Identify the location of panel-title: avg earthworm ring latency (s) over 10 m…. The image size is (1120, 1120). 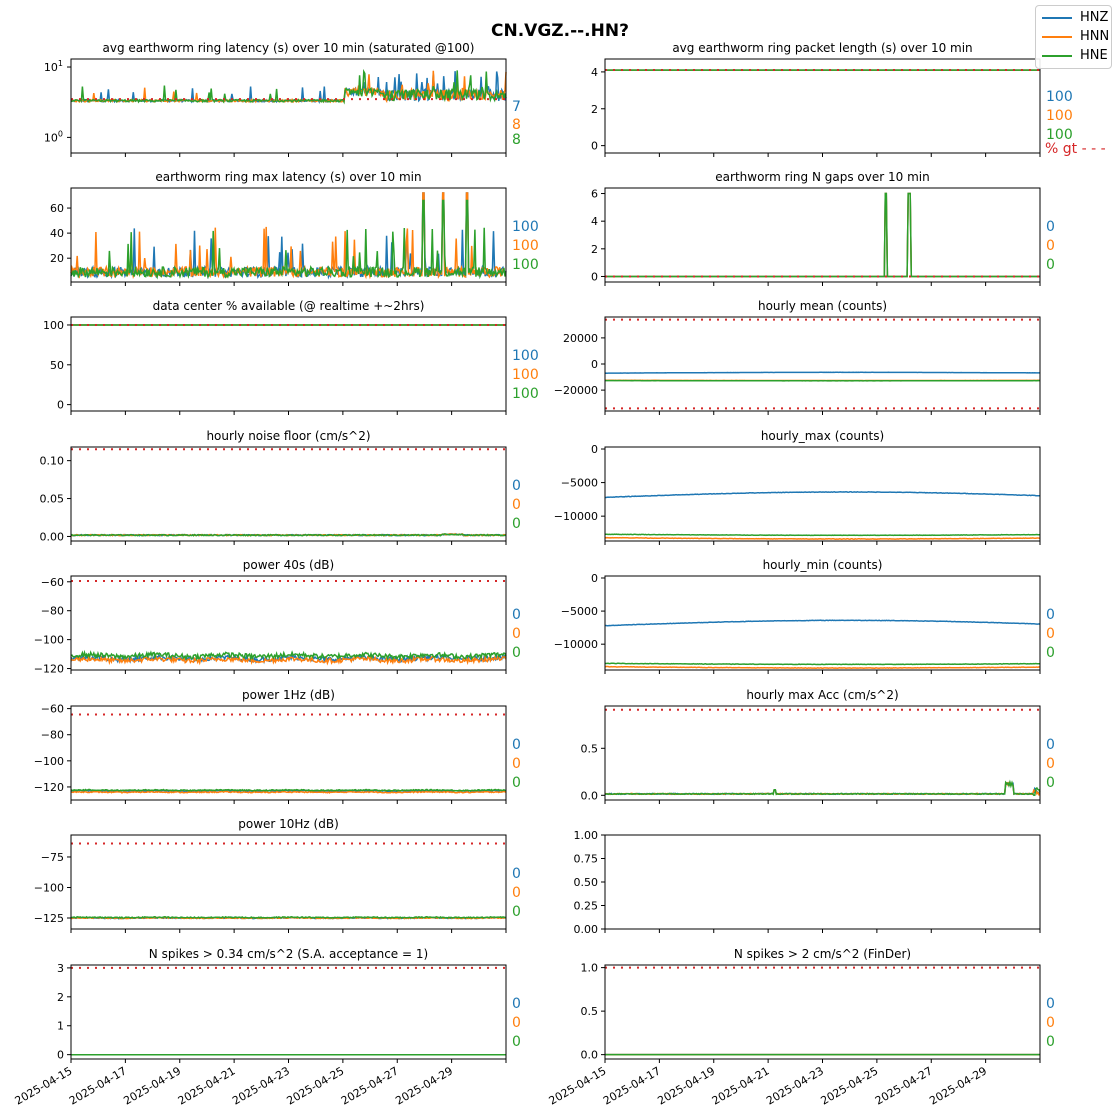
(289, 48).